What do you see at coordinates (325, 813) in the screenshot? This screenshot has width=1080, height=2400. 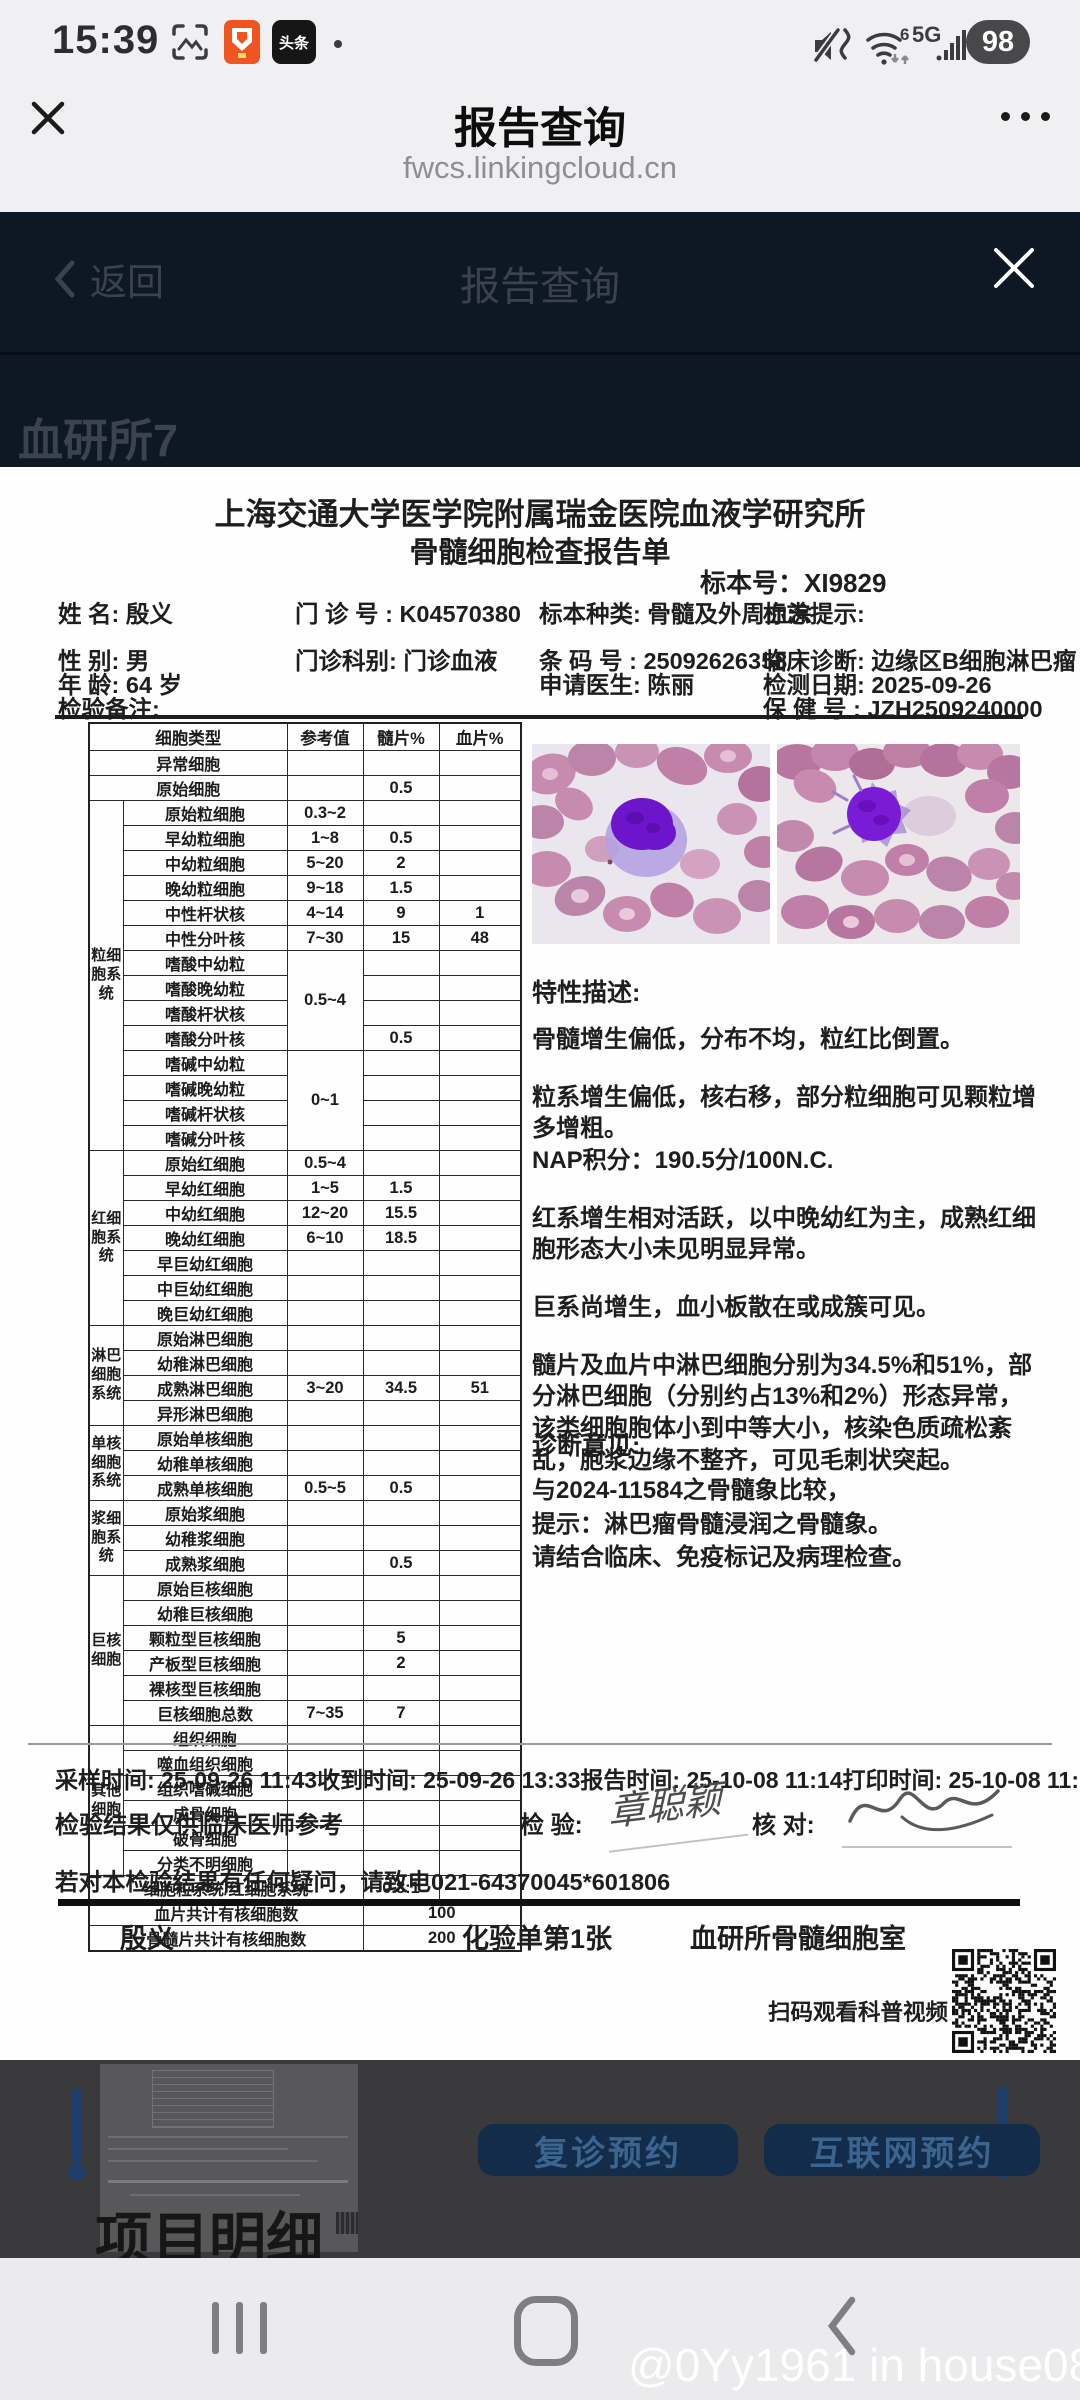 I see `table-cell: 0.3~2` at bounding box center [325, 813].